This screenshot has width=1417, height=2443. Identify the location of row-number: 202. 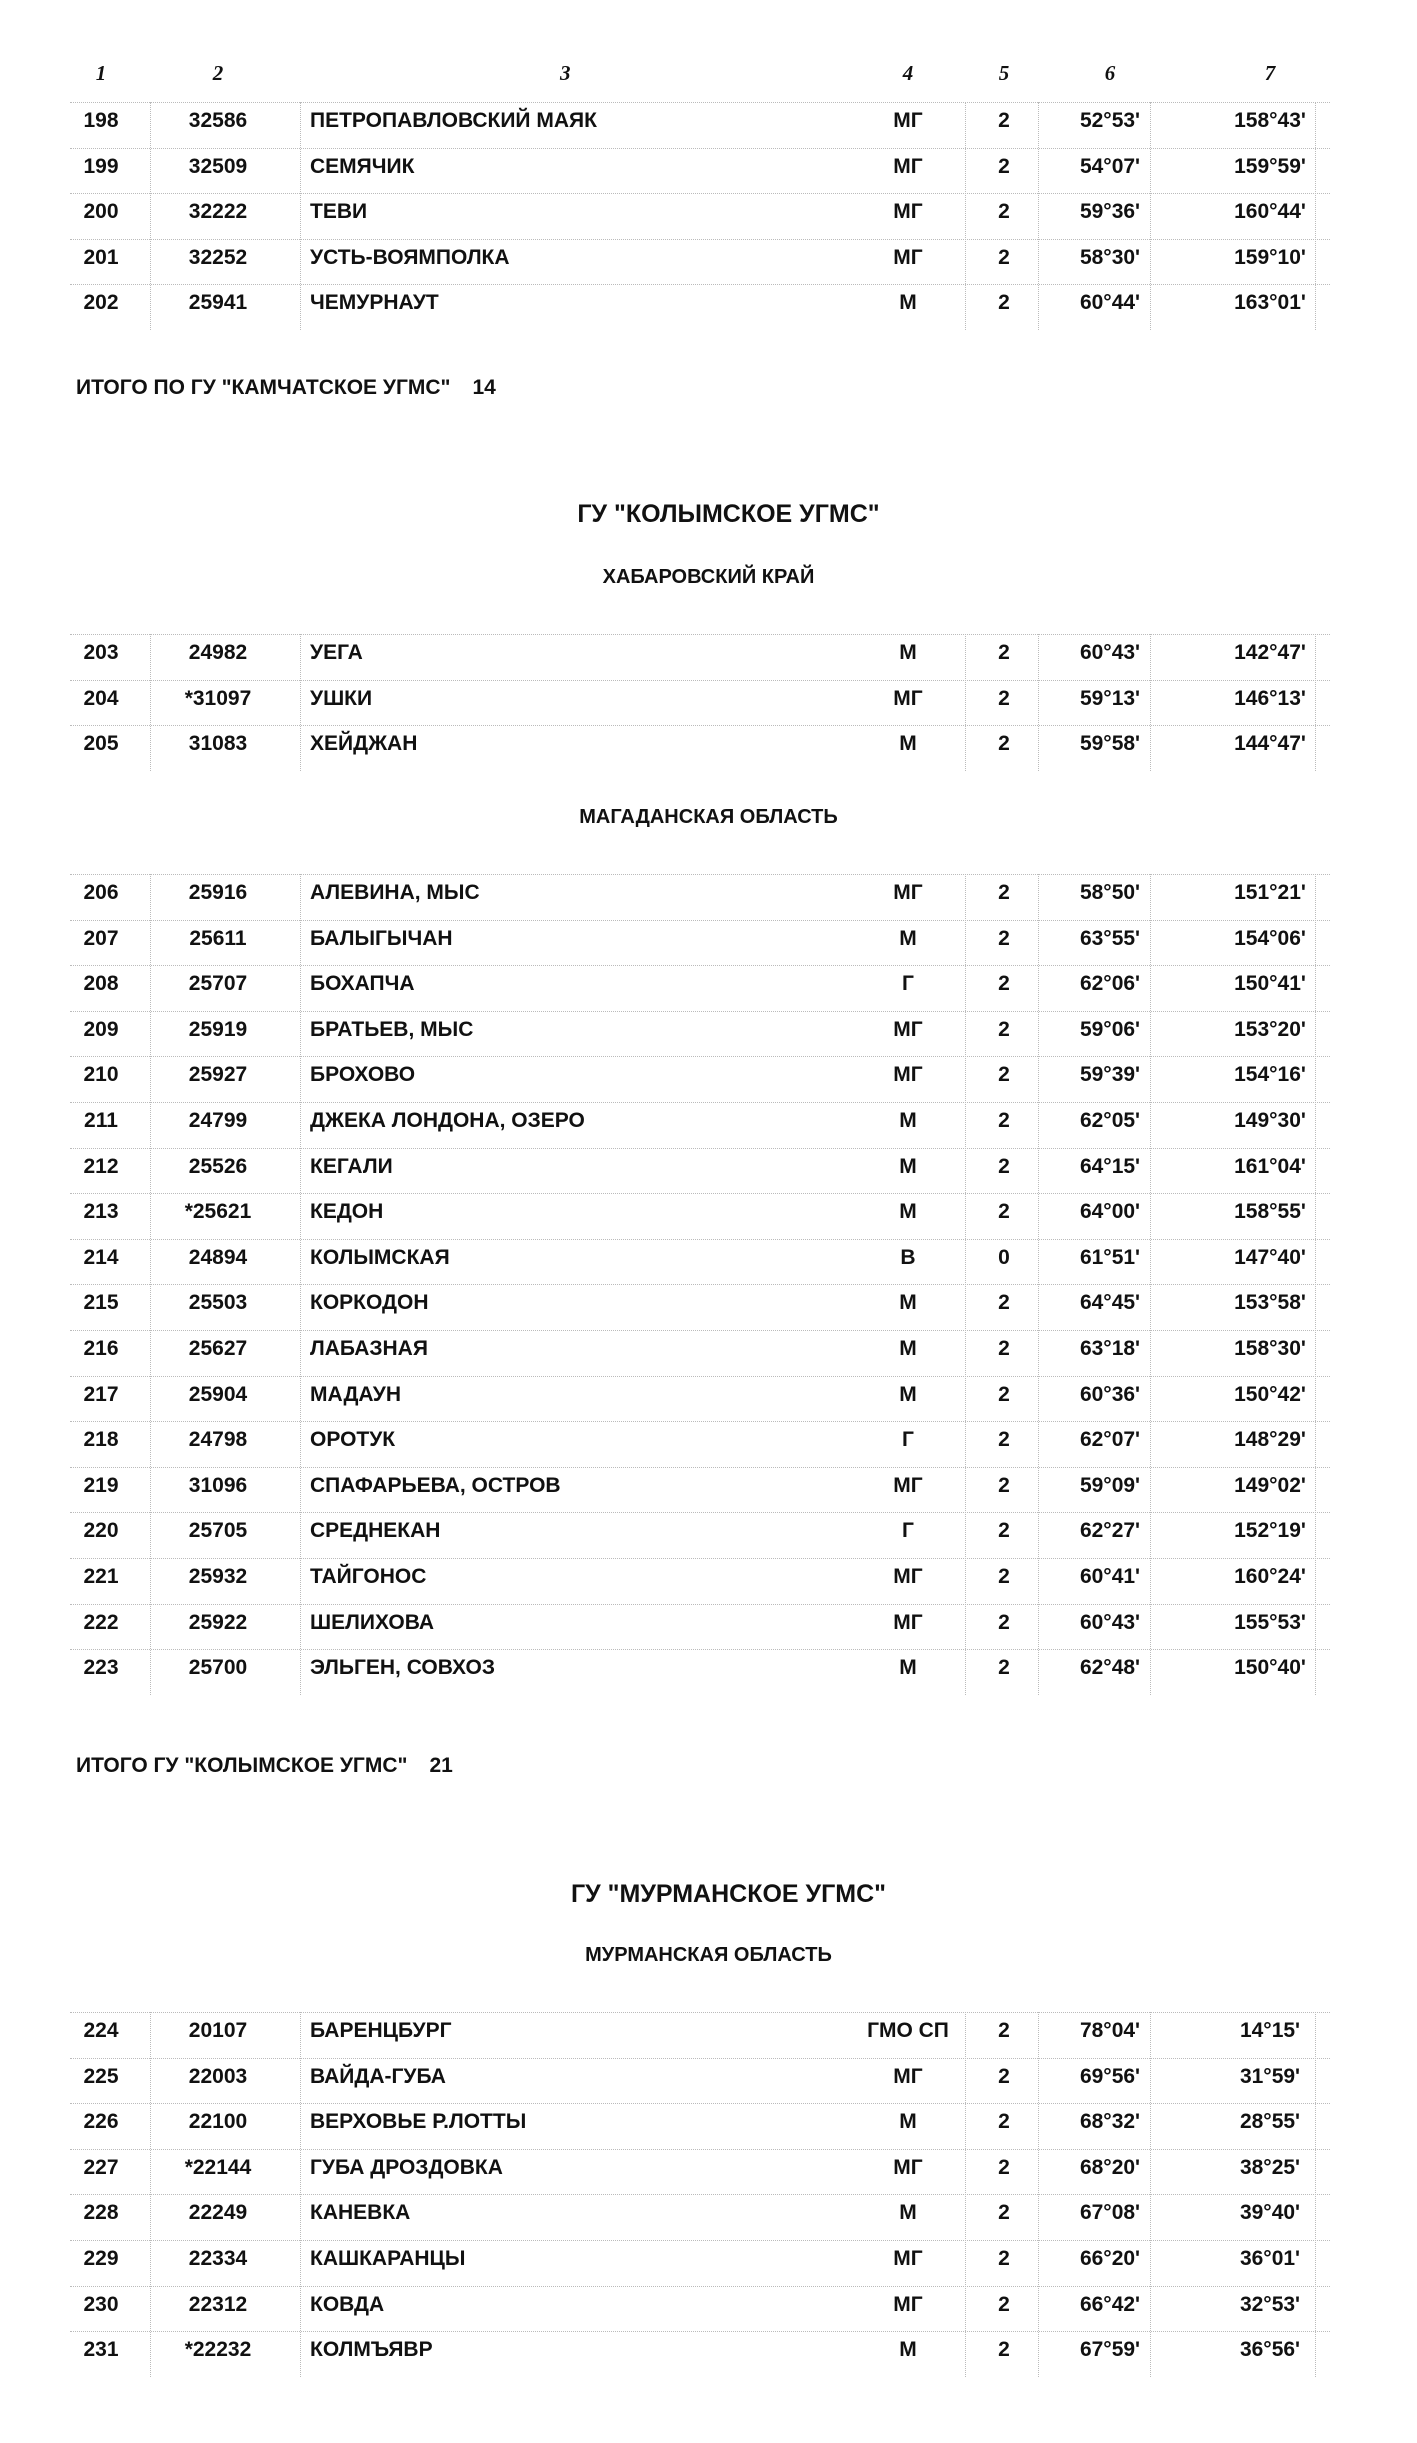
(101, 303).